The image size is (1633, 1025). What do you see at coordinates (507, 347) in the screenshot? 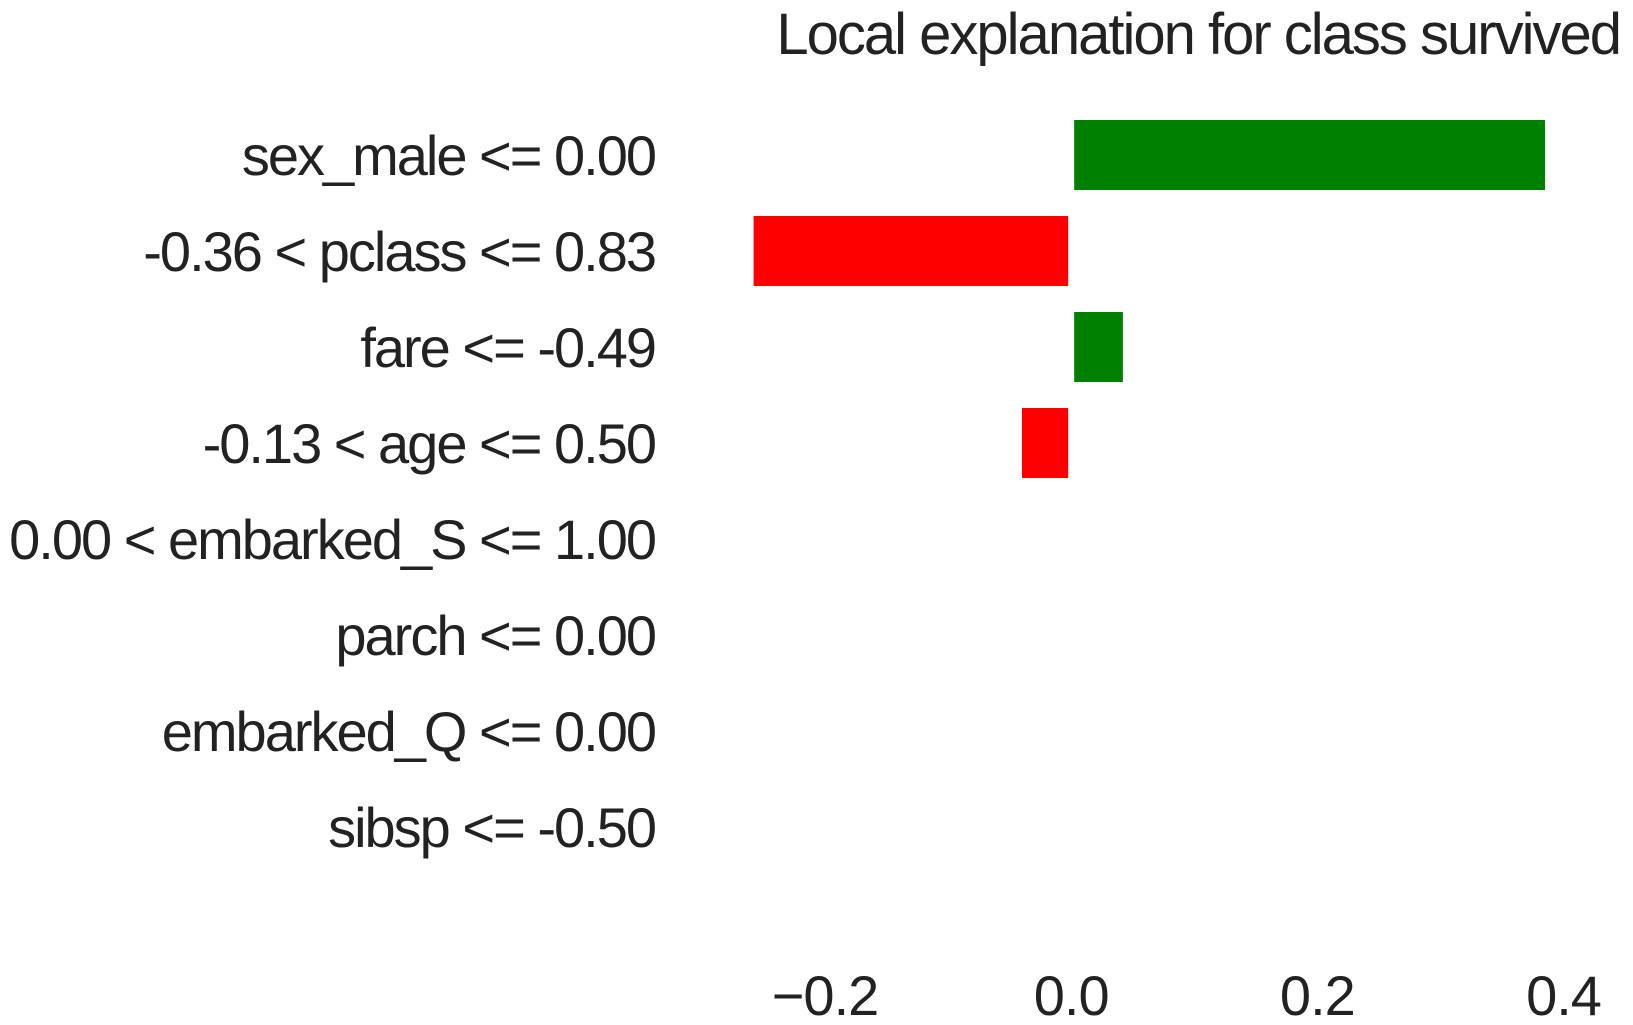
I see `y-tick-label: fare <= -0.49` at bounding box center [507, 347].